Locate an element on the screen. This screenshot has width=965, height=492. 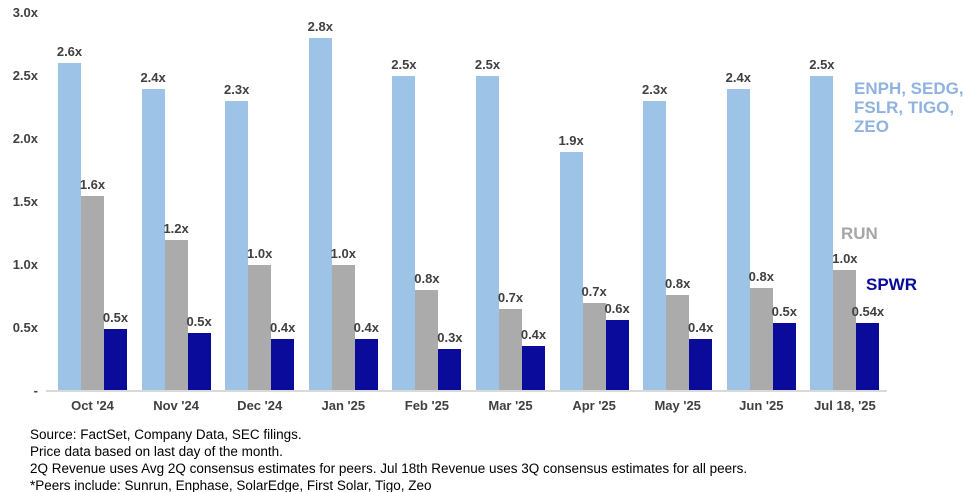
y-axis-tick: 2.0x is located at coordinates (25, 138).